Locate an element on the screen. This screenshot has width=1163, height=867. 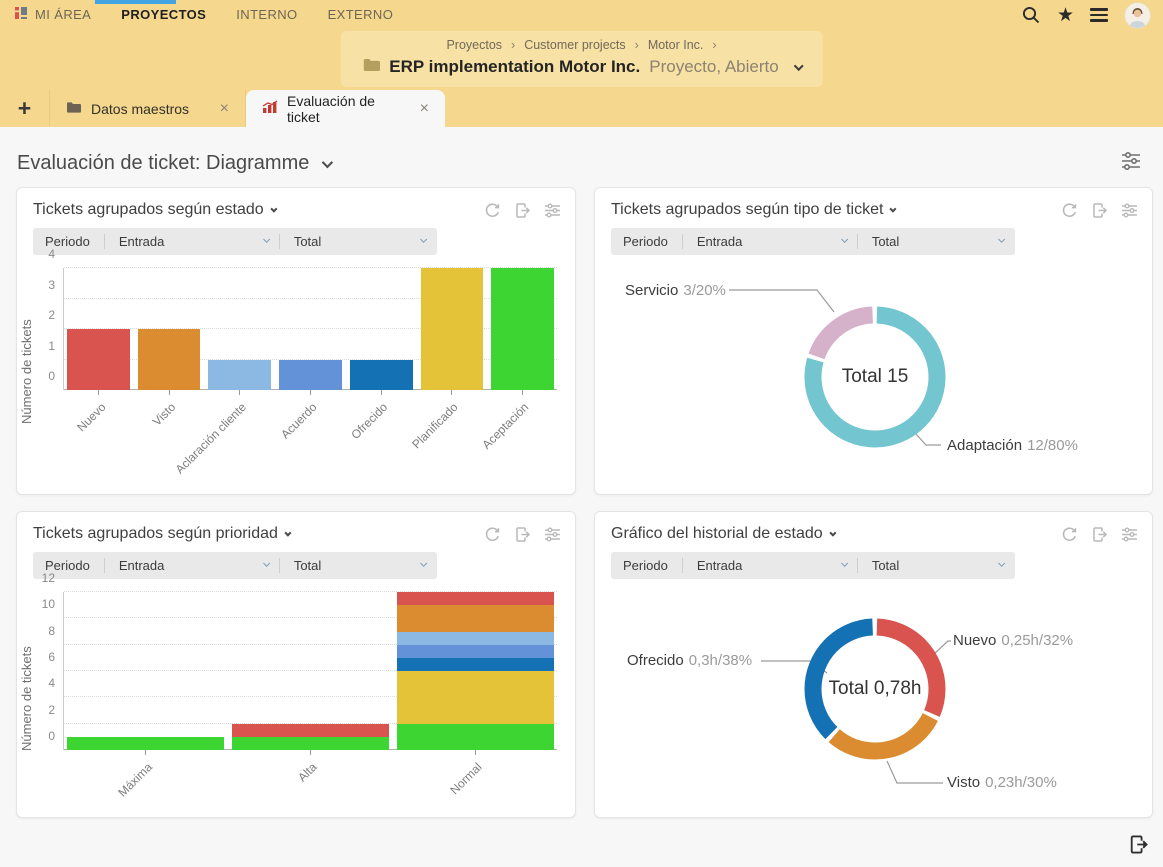
donut-segment-Visto is located at coordinates (875, 689).